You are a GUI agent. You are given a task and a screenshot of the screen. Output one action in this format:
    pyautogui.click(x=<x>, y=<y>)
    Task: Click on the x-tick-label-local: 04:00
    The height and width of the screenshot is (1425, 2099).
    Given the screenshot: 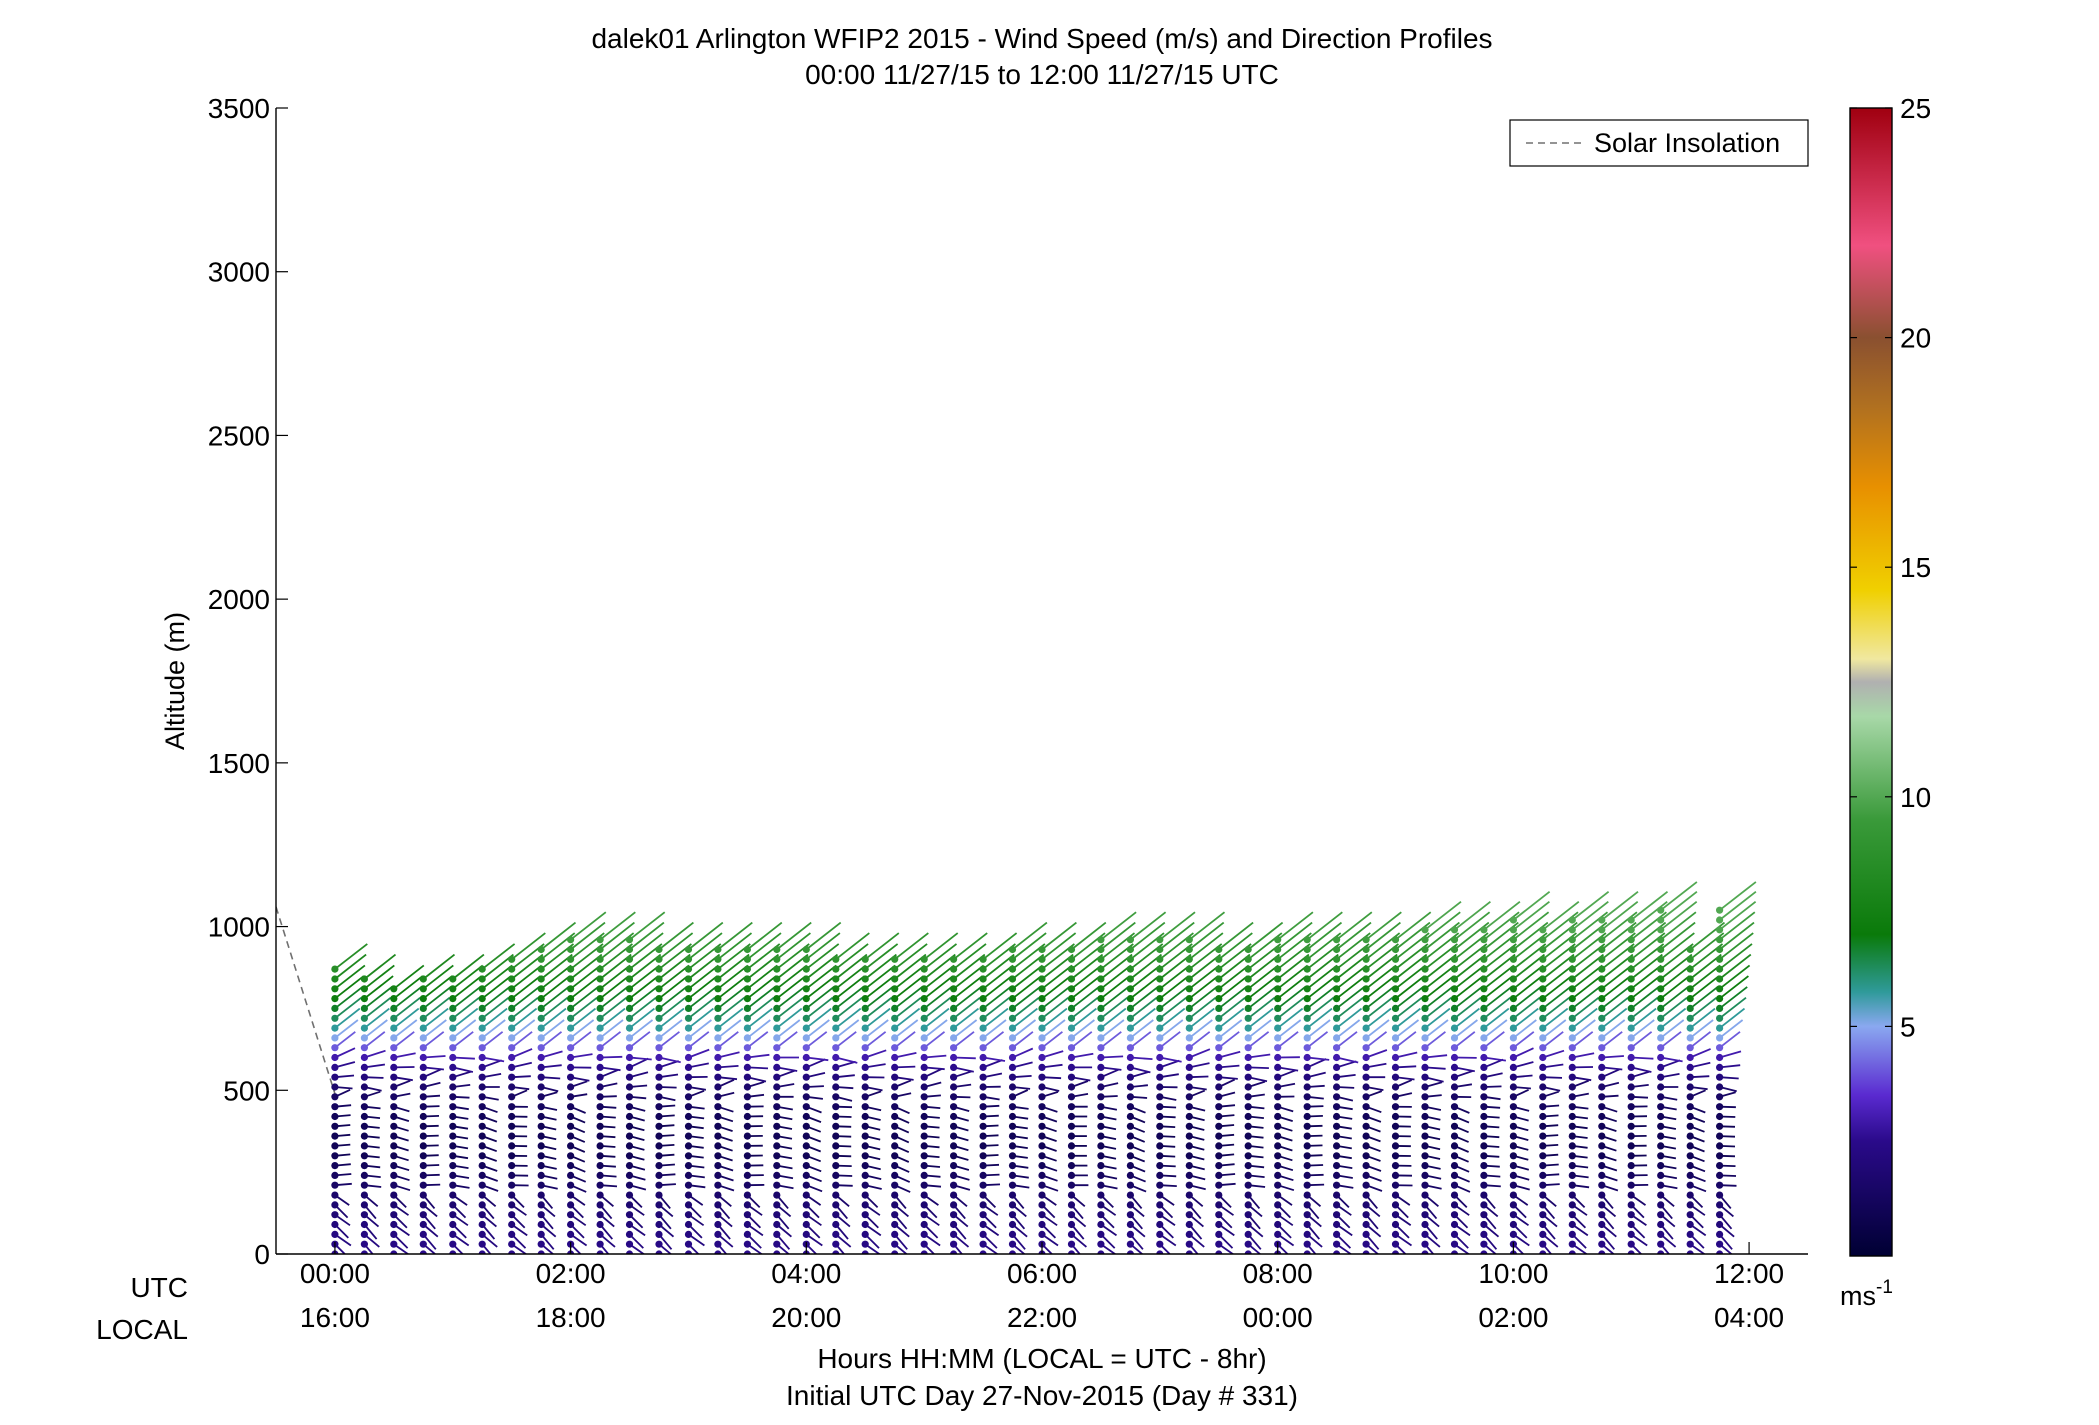 What is the action you would take?
    pyautogui.click(x=1749, y=1317)
    